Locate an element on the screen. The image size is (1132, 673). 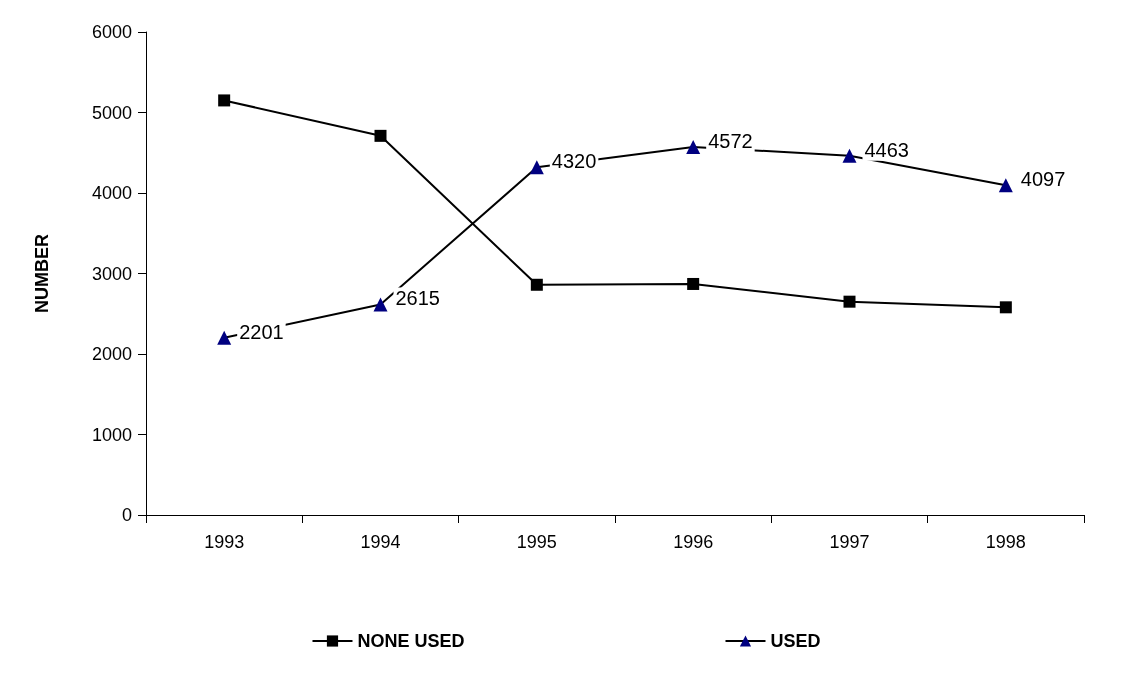
data-label: 4463 is located at coordinates (886, 149).